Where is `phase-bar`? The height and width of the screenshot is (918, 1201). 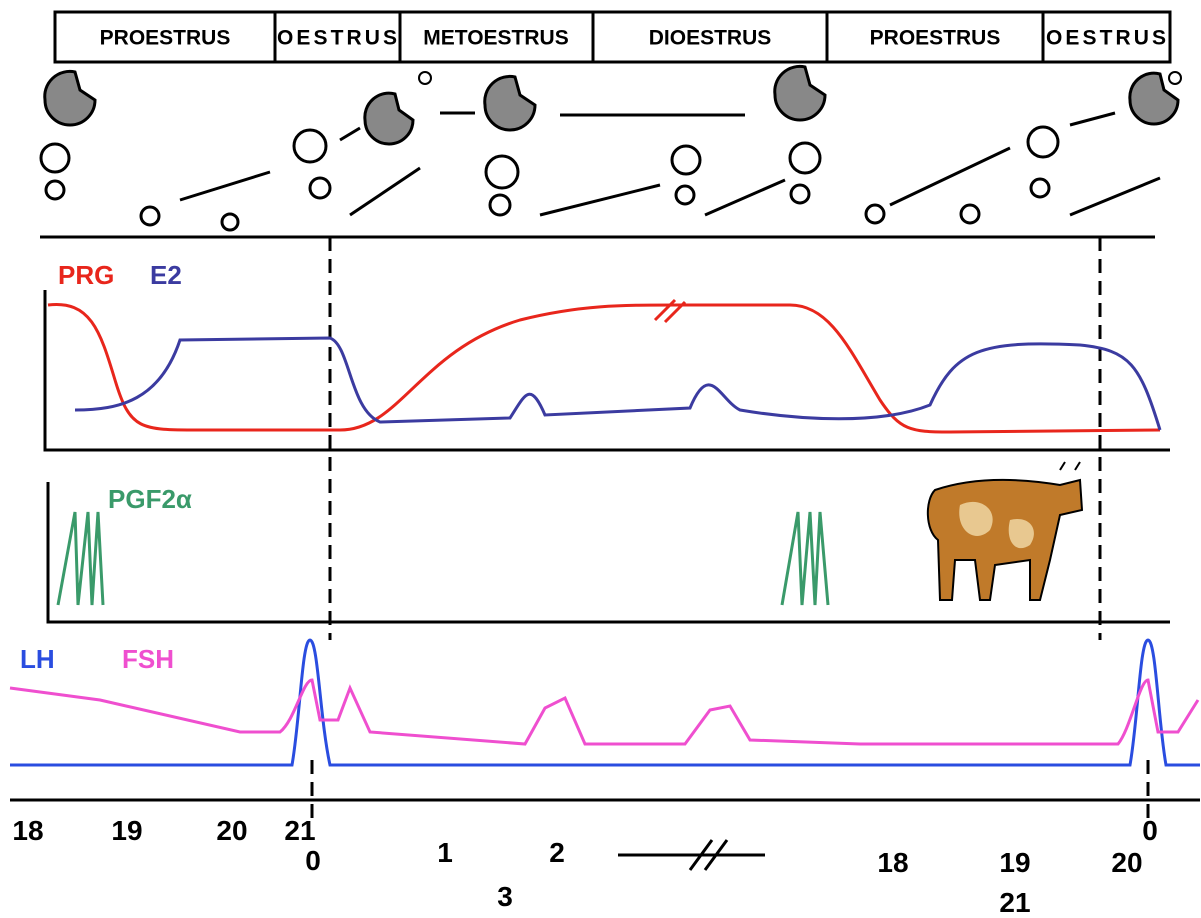 phase-bar is located at coordinates (612, 37).